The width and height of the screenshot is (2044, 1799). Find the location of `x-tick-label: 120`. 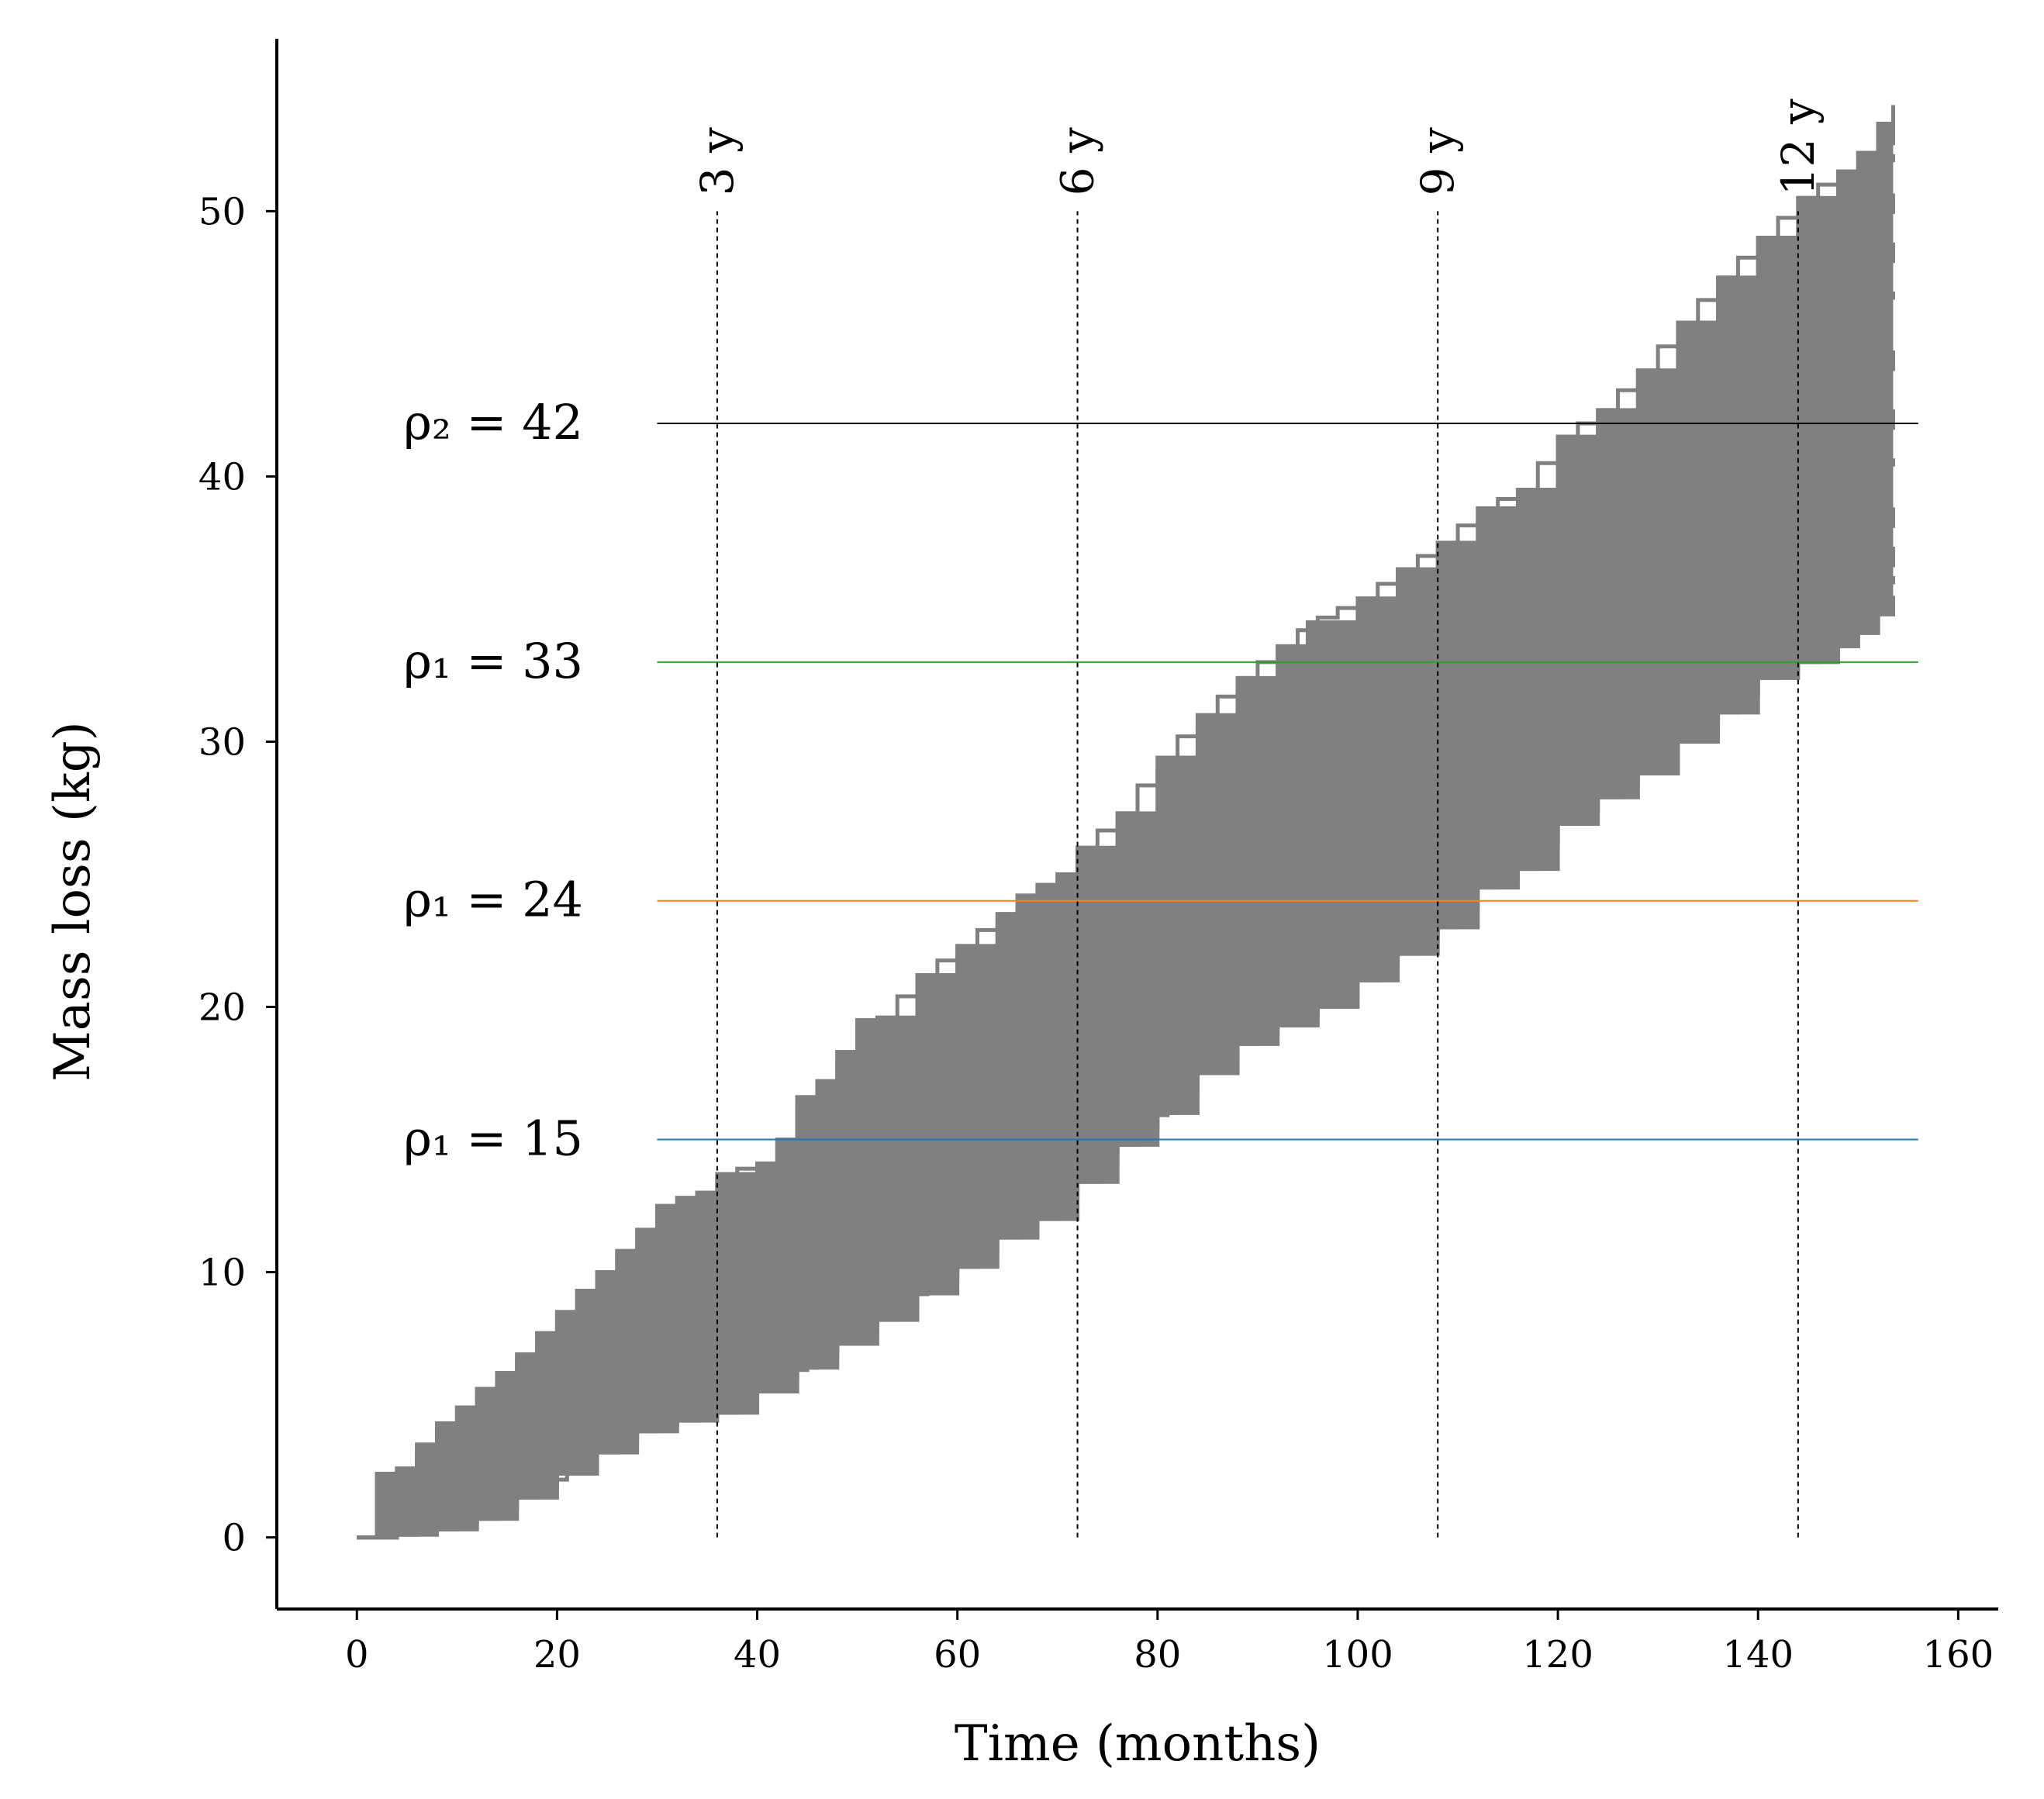

x-tick-label: 120 is located at coordinates (1557, 1654).